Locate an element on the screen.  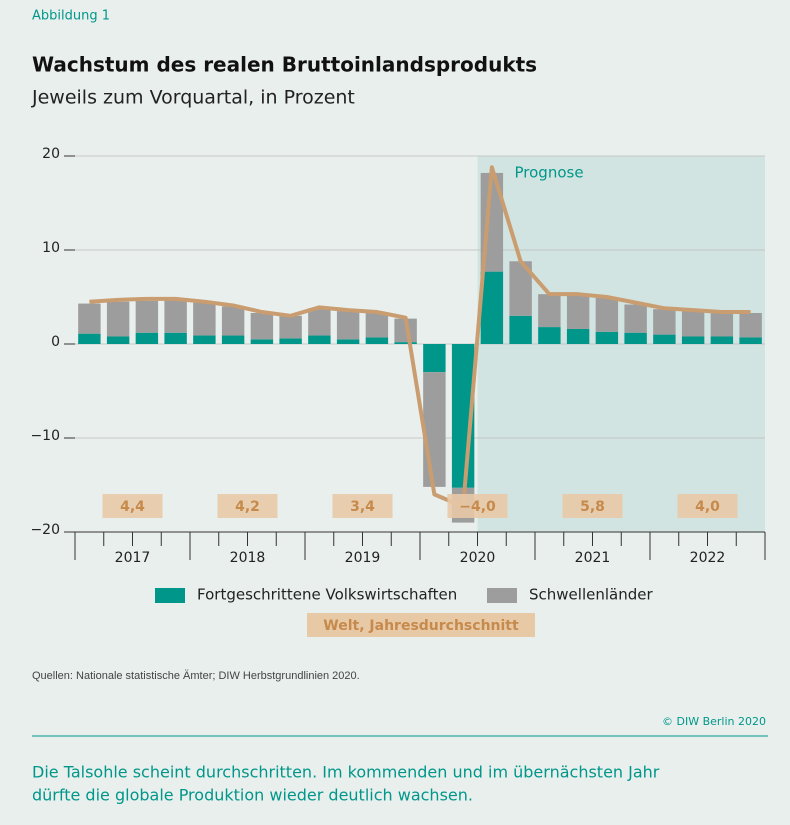
year-label: 2017 is located at coordinates (133, 558).